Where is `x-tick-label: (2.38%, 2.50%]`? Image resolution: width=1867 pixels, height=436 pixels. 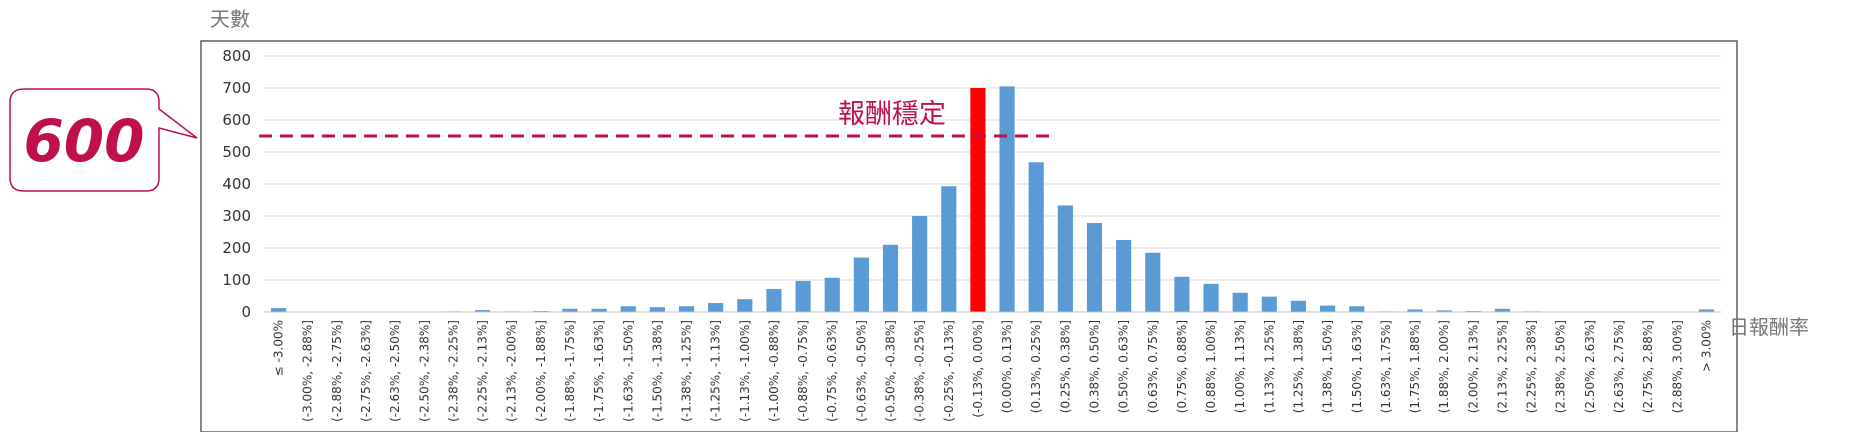 x-tick-label: (2.38%, 2.50%] is located at coordinates (1561, 366).